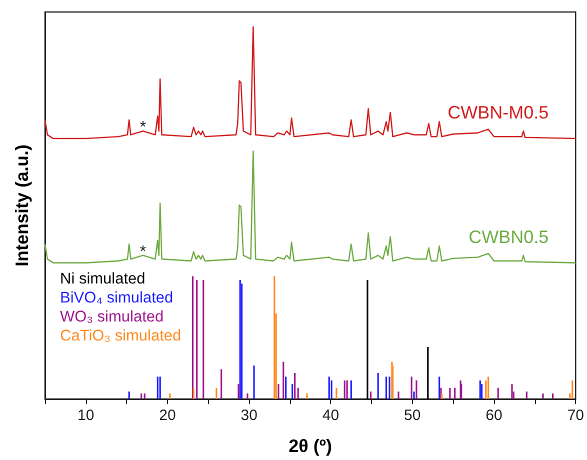 The width and height of the screenshot is (587, 460). What do you see at coordinates (249, 415) in the screenshot?
I see `x-tick-label: 30` at bounding box center [249, 415].